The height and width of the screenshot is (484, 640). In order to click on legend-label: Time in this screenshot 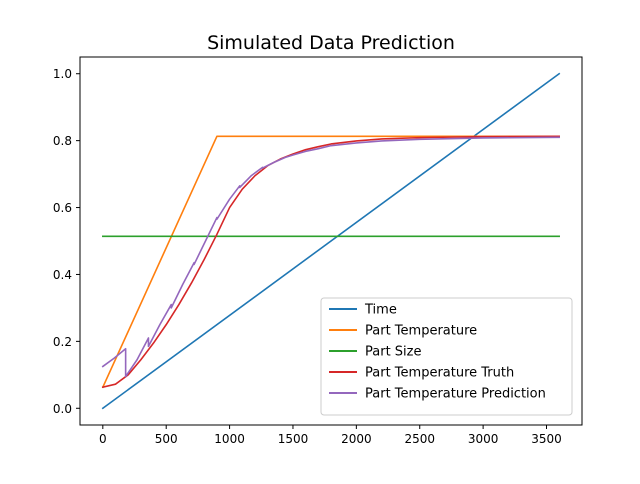, I will do `click(380, 310)`.